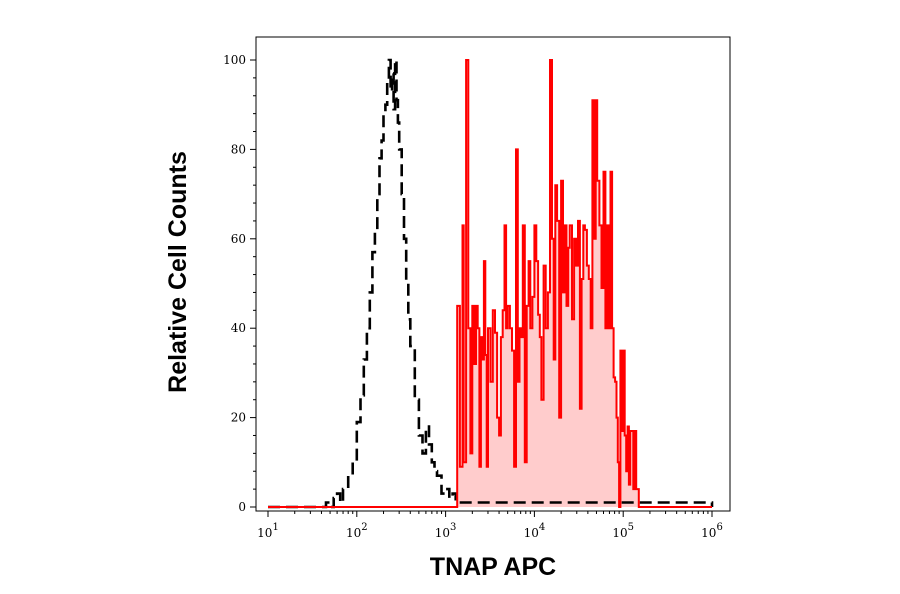 The image size is (900, 594). What do you see at coordinates (238, 239) in the screenshot?
I see `y-tick-label: 60` at bounding box center [238, 239].